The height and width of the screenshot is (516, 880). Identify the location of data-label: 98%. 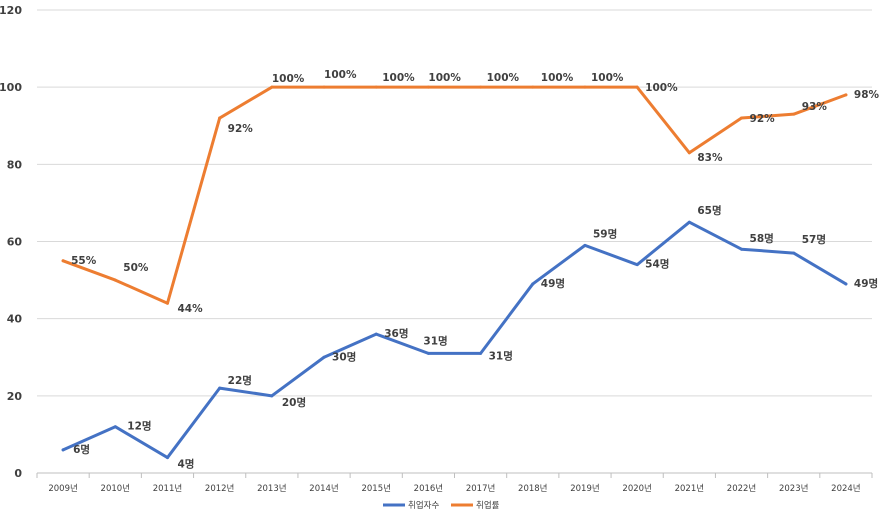
(867, 95).